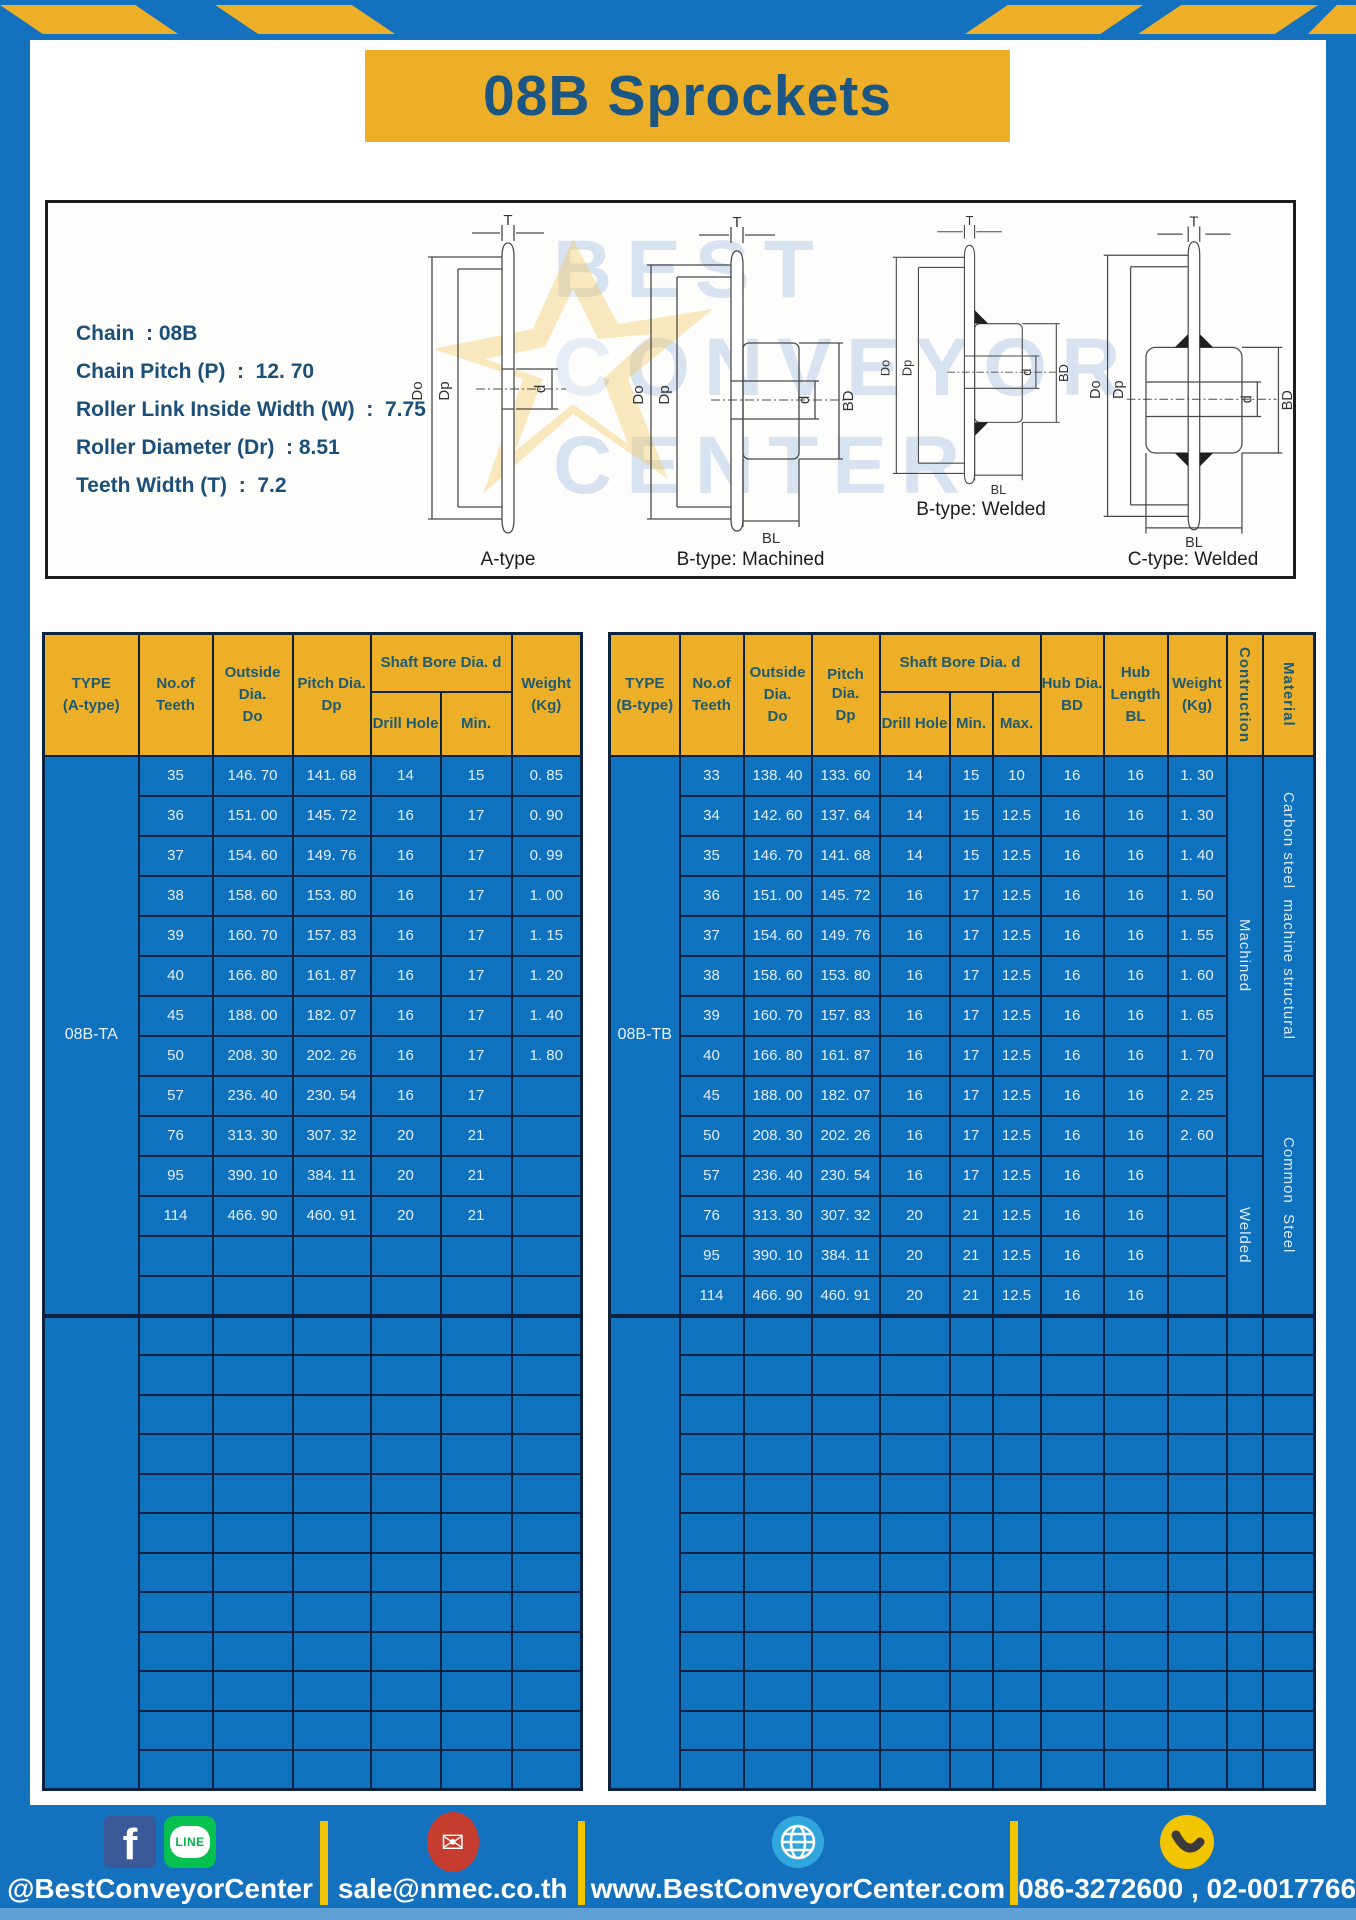 The height and width of the screenshot is (1920, 1356). What do you see at coordinates (546, 975) in the screenshot?
I see `data-cell: 1. 20` at bounding box center [546, 975].